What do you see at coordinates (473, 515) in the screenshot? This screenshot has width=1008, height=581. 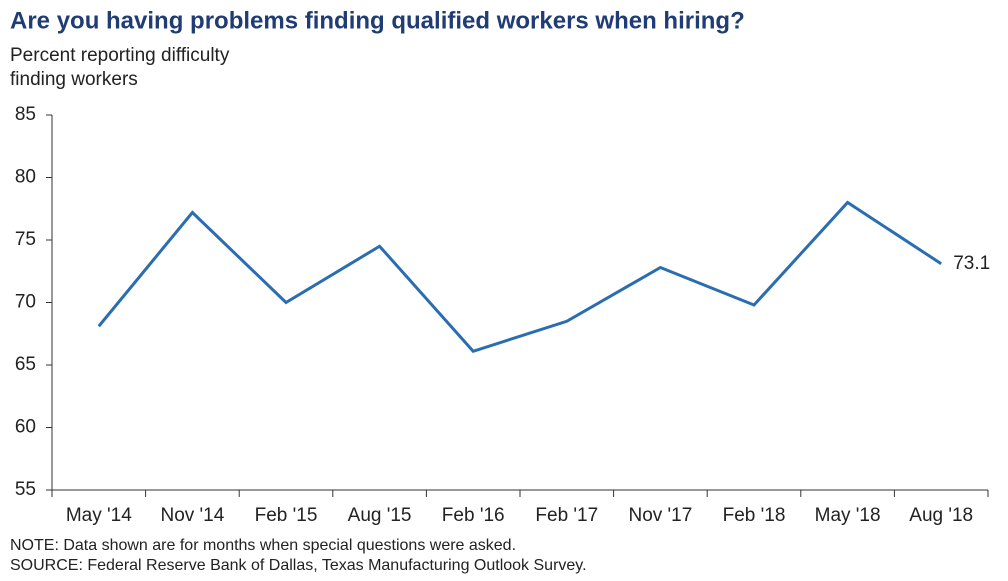 I see `x-tick-label: Feb '16` at bounding box center [473, 515].